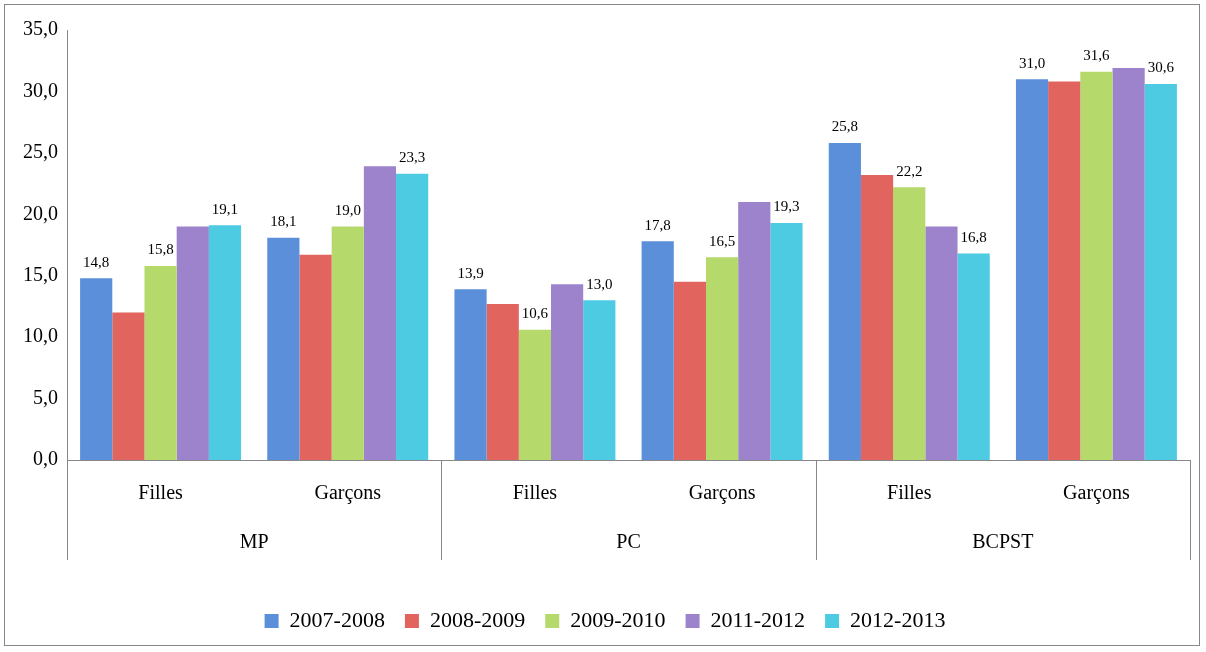 The width and height of the screenshot is (1206, 652). I want to click on text: PC, so click(628, 541).